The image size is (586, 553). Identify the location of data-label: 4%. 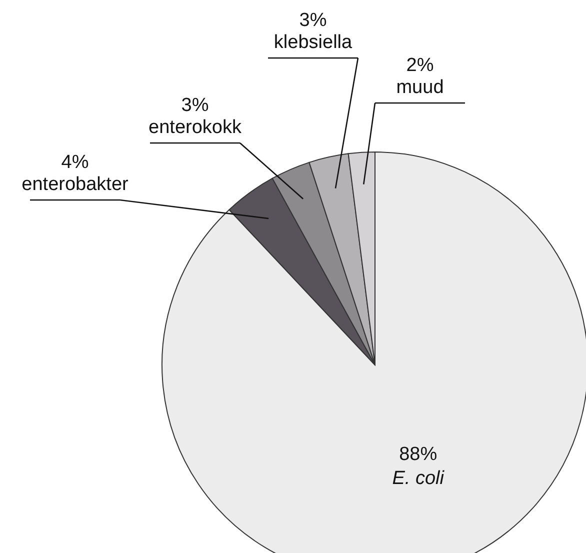
(75, 162).